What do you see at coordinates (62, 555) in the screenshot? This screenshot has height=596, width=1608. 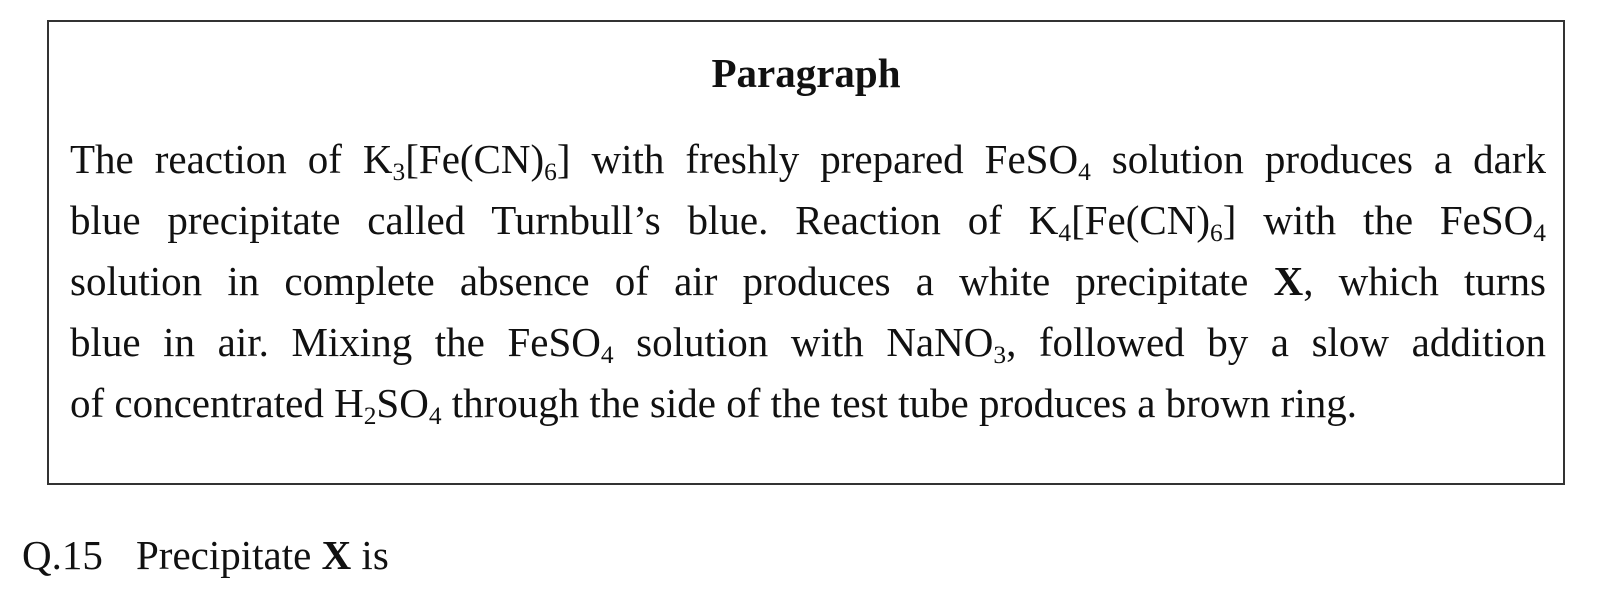 I see `question-number: Q.15` at bounding box center [62, 555].